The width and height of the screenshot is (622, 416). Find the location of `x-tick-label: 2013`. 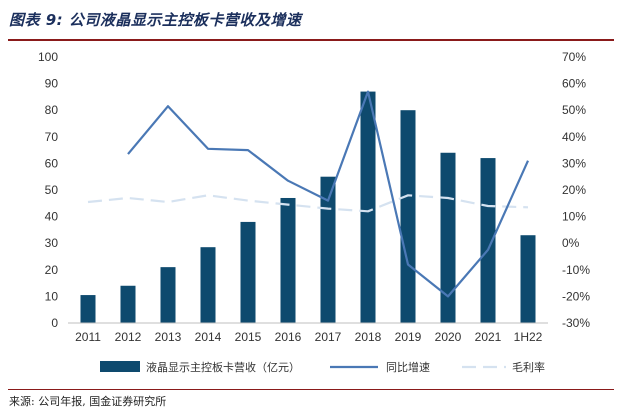

x-tick-label: 2013 is located at coordinates (168, 337).